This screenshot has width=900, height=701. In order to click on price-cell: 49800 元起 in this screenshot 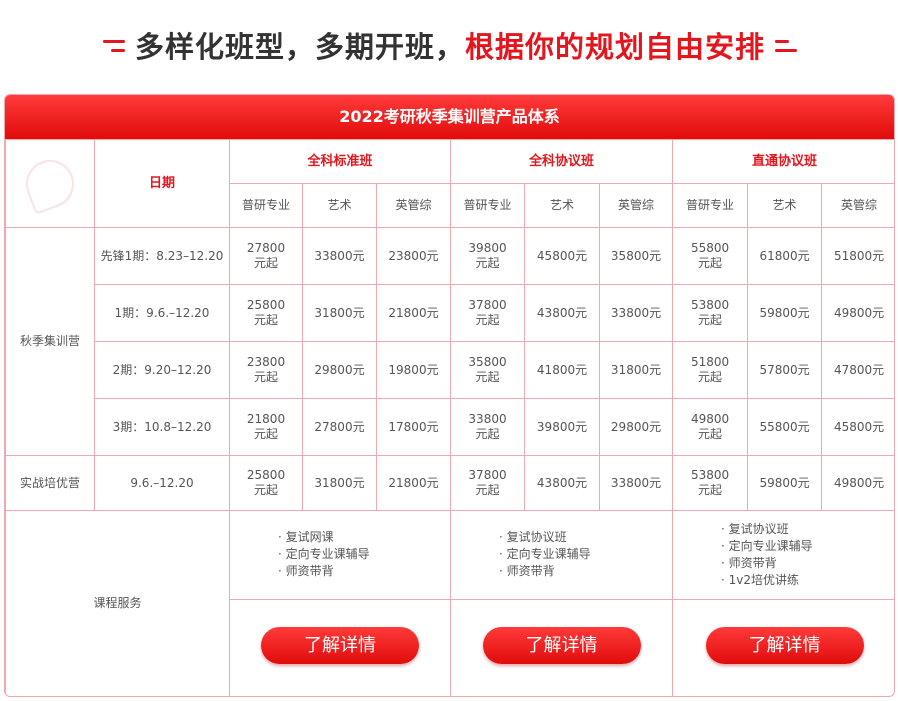, I will do `click(710, 427)`.